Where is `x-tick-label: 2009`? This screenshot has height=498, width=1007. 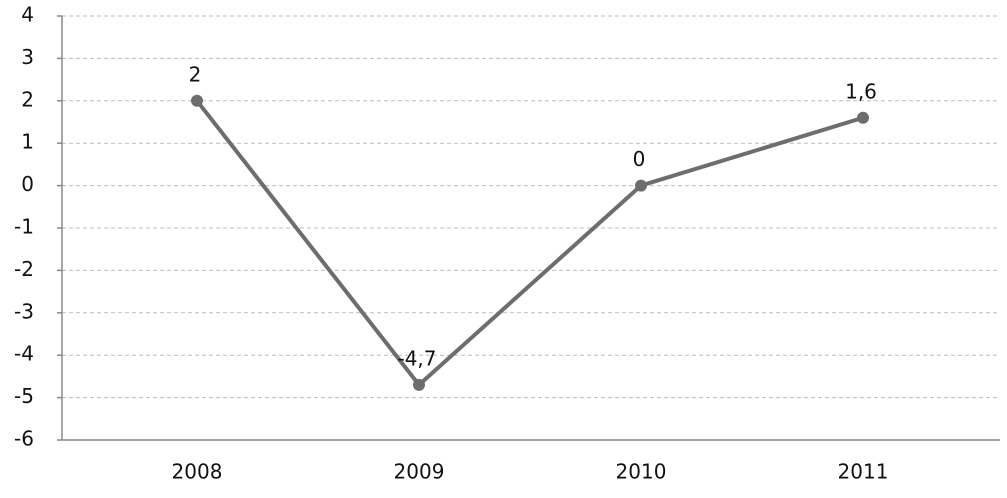
x-tick-label: 2009 is located at coordinates (419, 472).